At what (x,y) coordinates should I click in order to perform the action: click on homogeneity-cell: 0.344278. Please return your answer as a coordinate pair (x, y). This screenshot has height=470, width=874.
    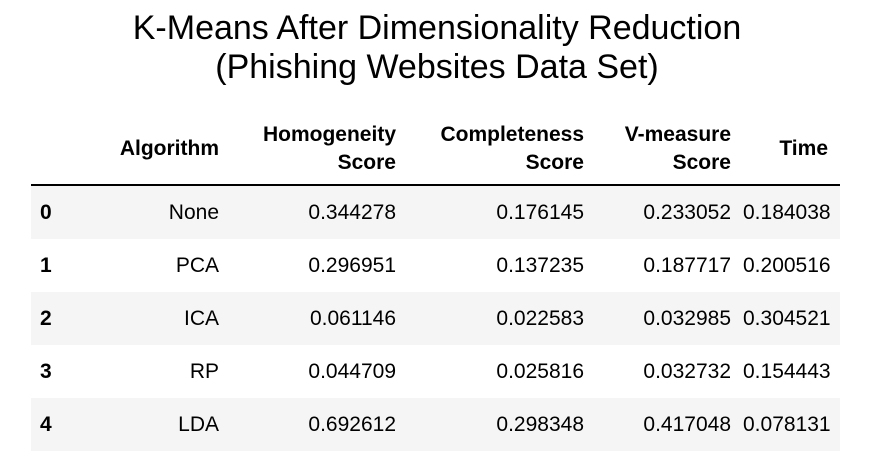
    Looking at the image, I should click on (352, 212).